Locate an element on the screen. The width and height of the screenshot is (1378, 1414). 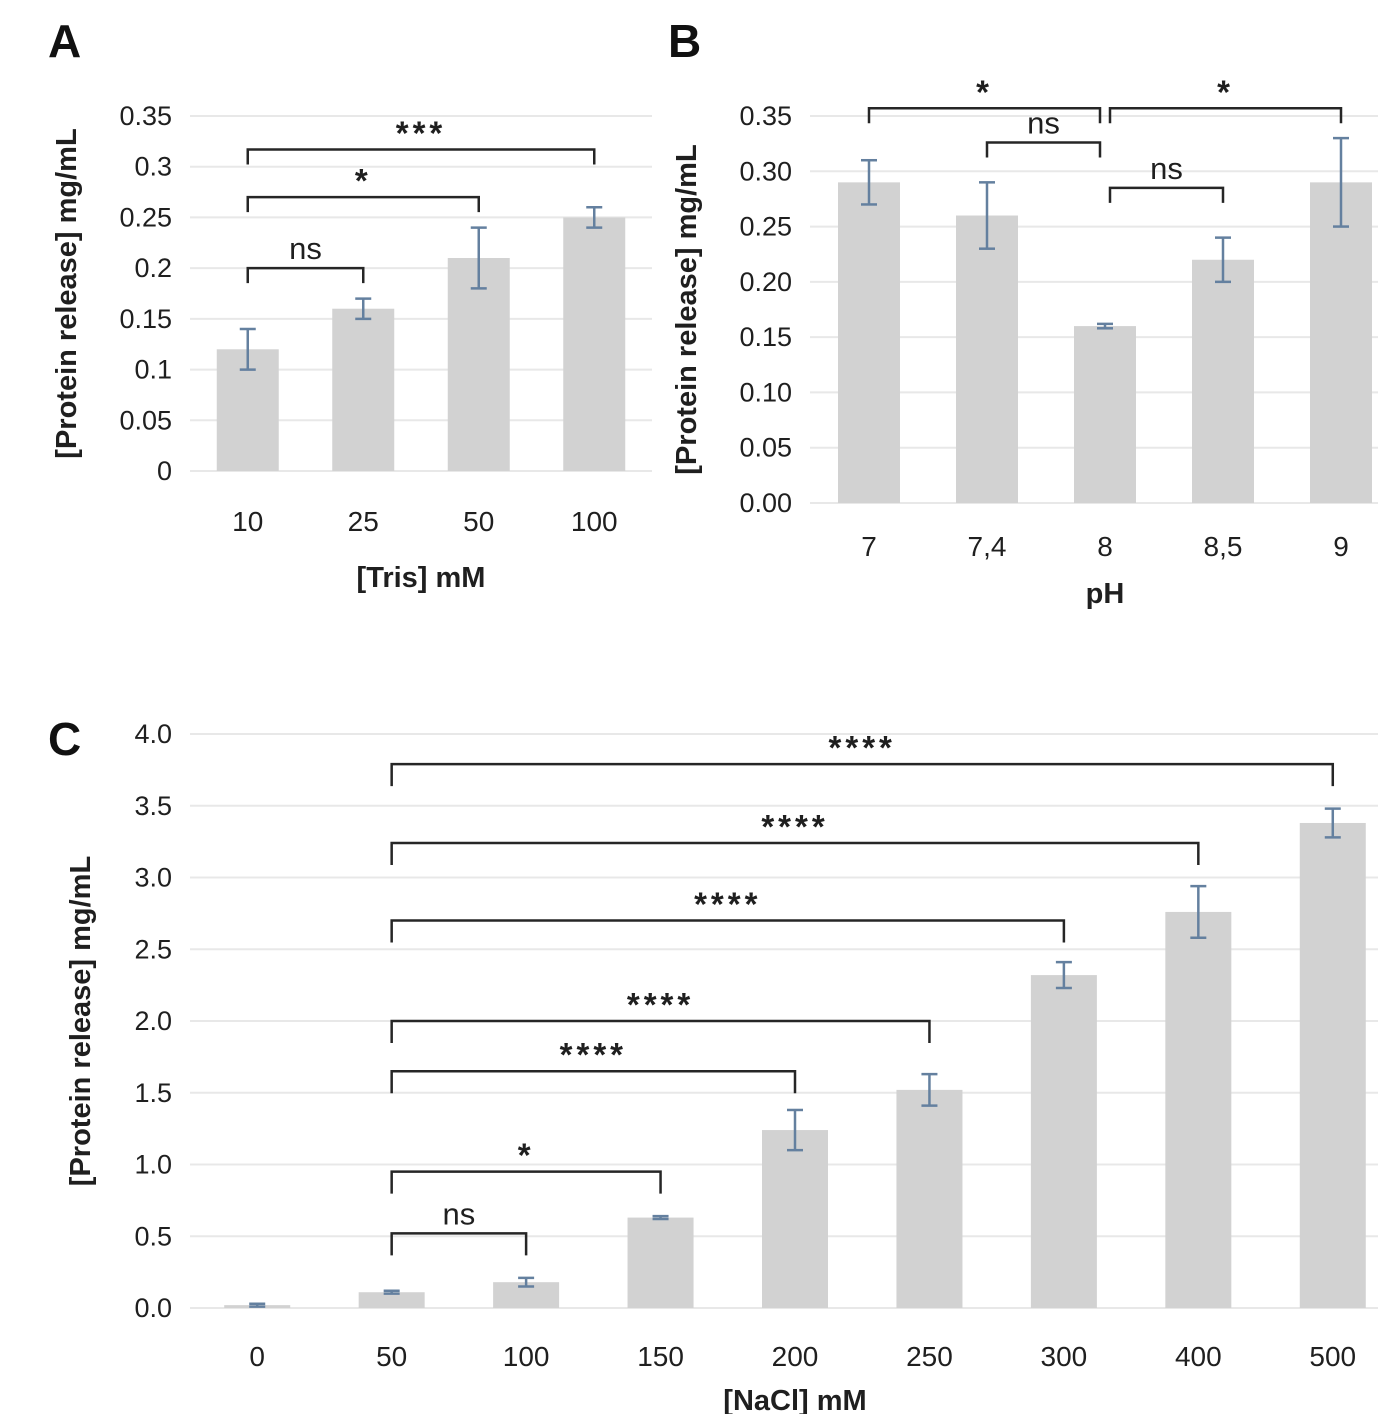
x-tick-label: 100 is located at coordinates (594, 521).